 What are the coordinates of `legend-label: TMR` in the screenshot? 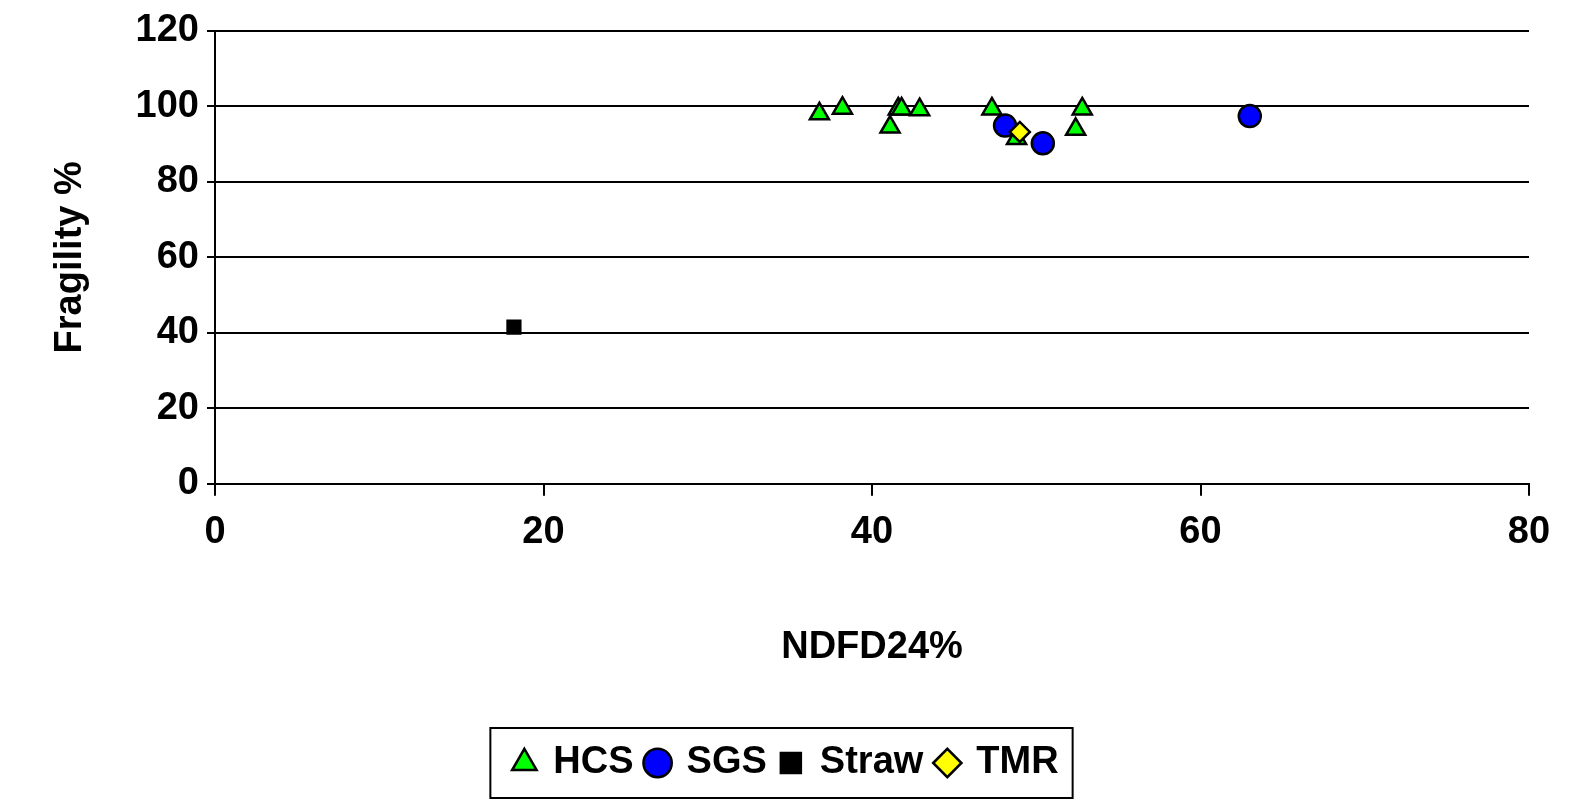 It's located at (1017, 760).